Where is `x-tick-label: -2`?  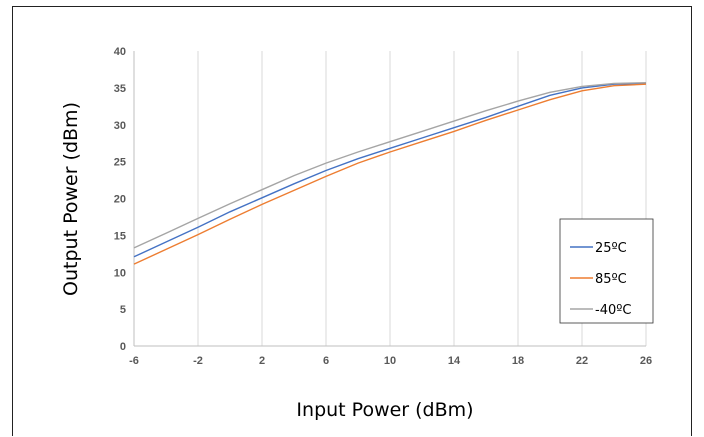 x-tick-label: -2 is located at coordinates (198, 361).